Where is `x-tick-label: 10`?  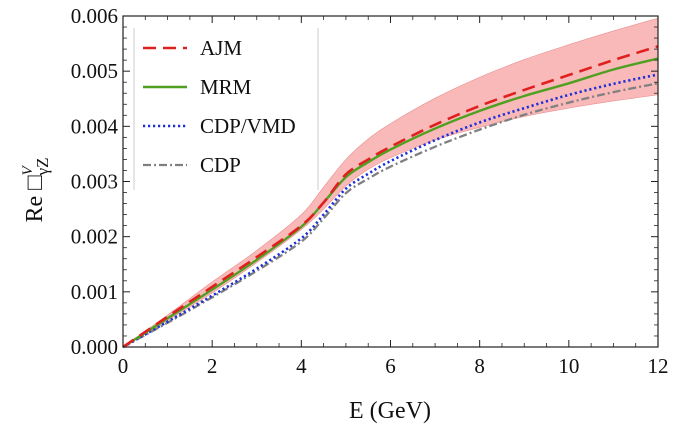 x-tick-label: 10 is located at coordinates (568, 366).